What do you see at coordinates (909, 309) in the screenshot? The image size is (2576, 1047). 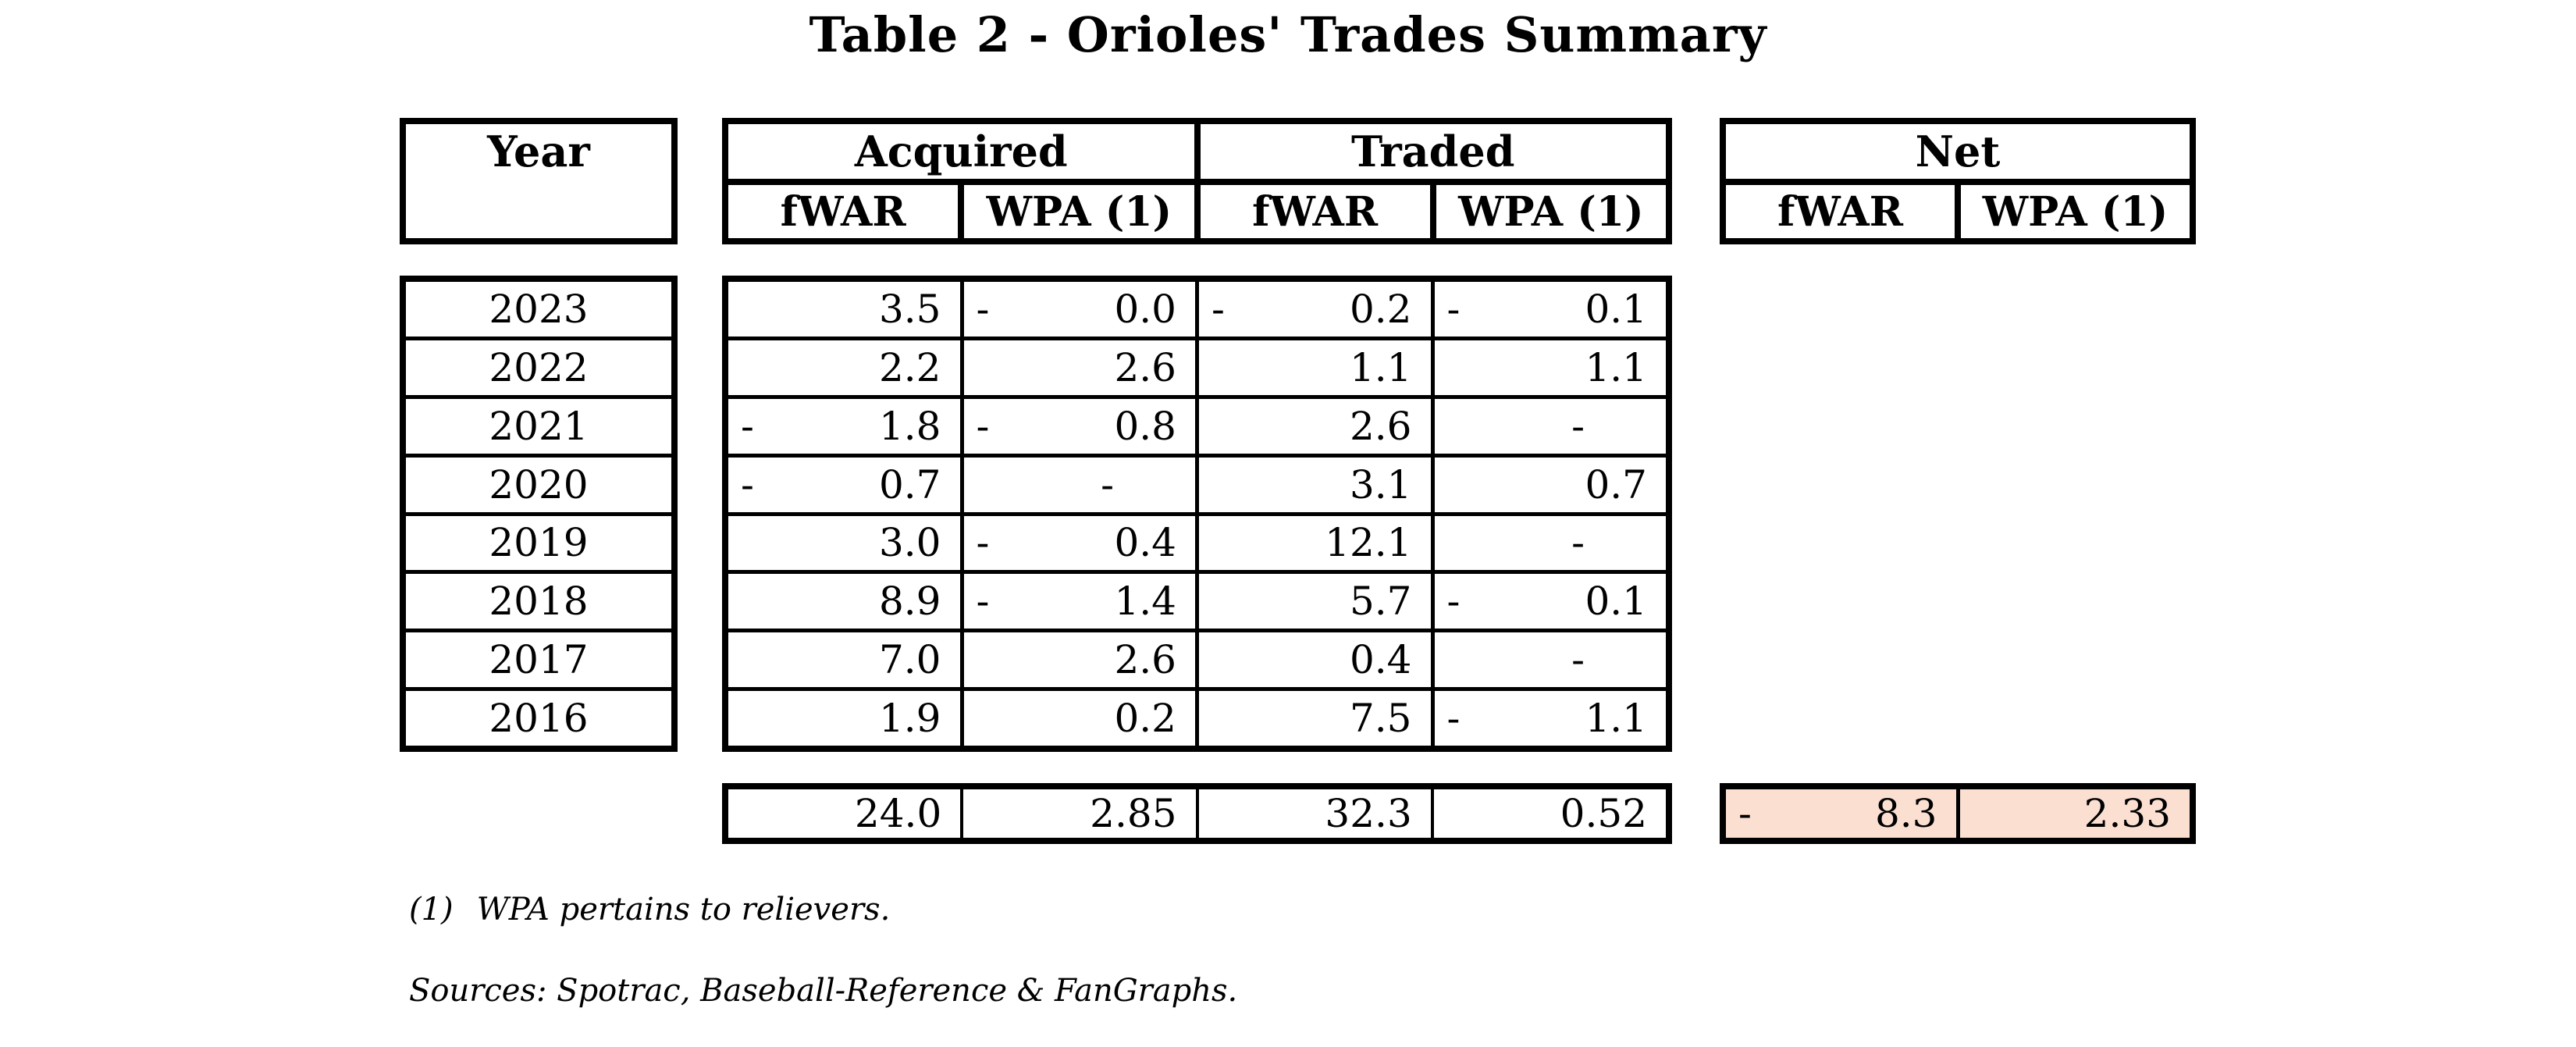 I see `cell-value: 3.5` at bounding box center [909, 309].